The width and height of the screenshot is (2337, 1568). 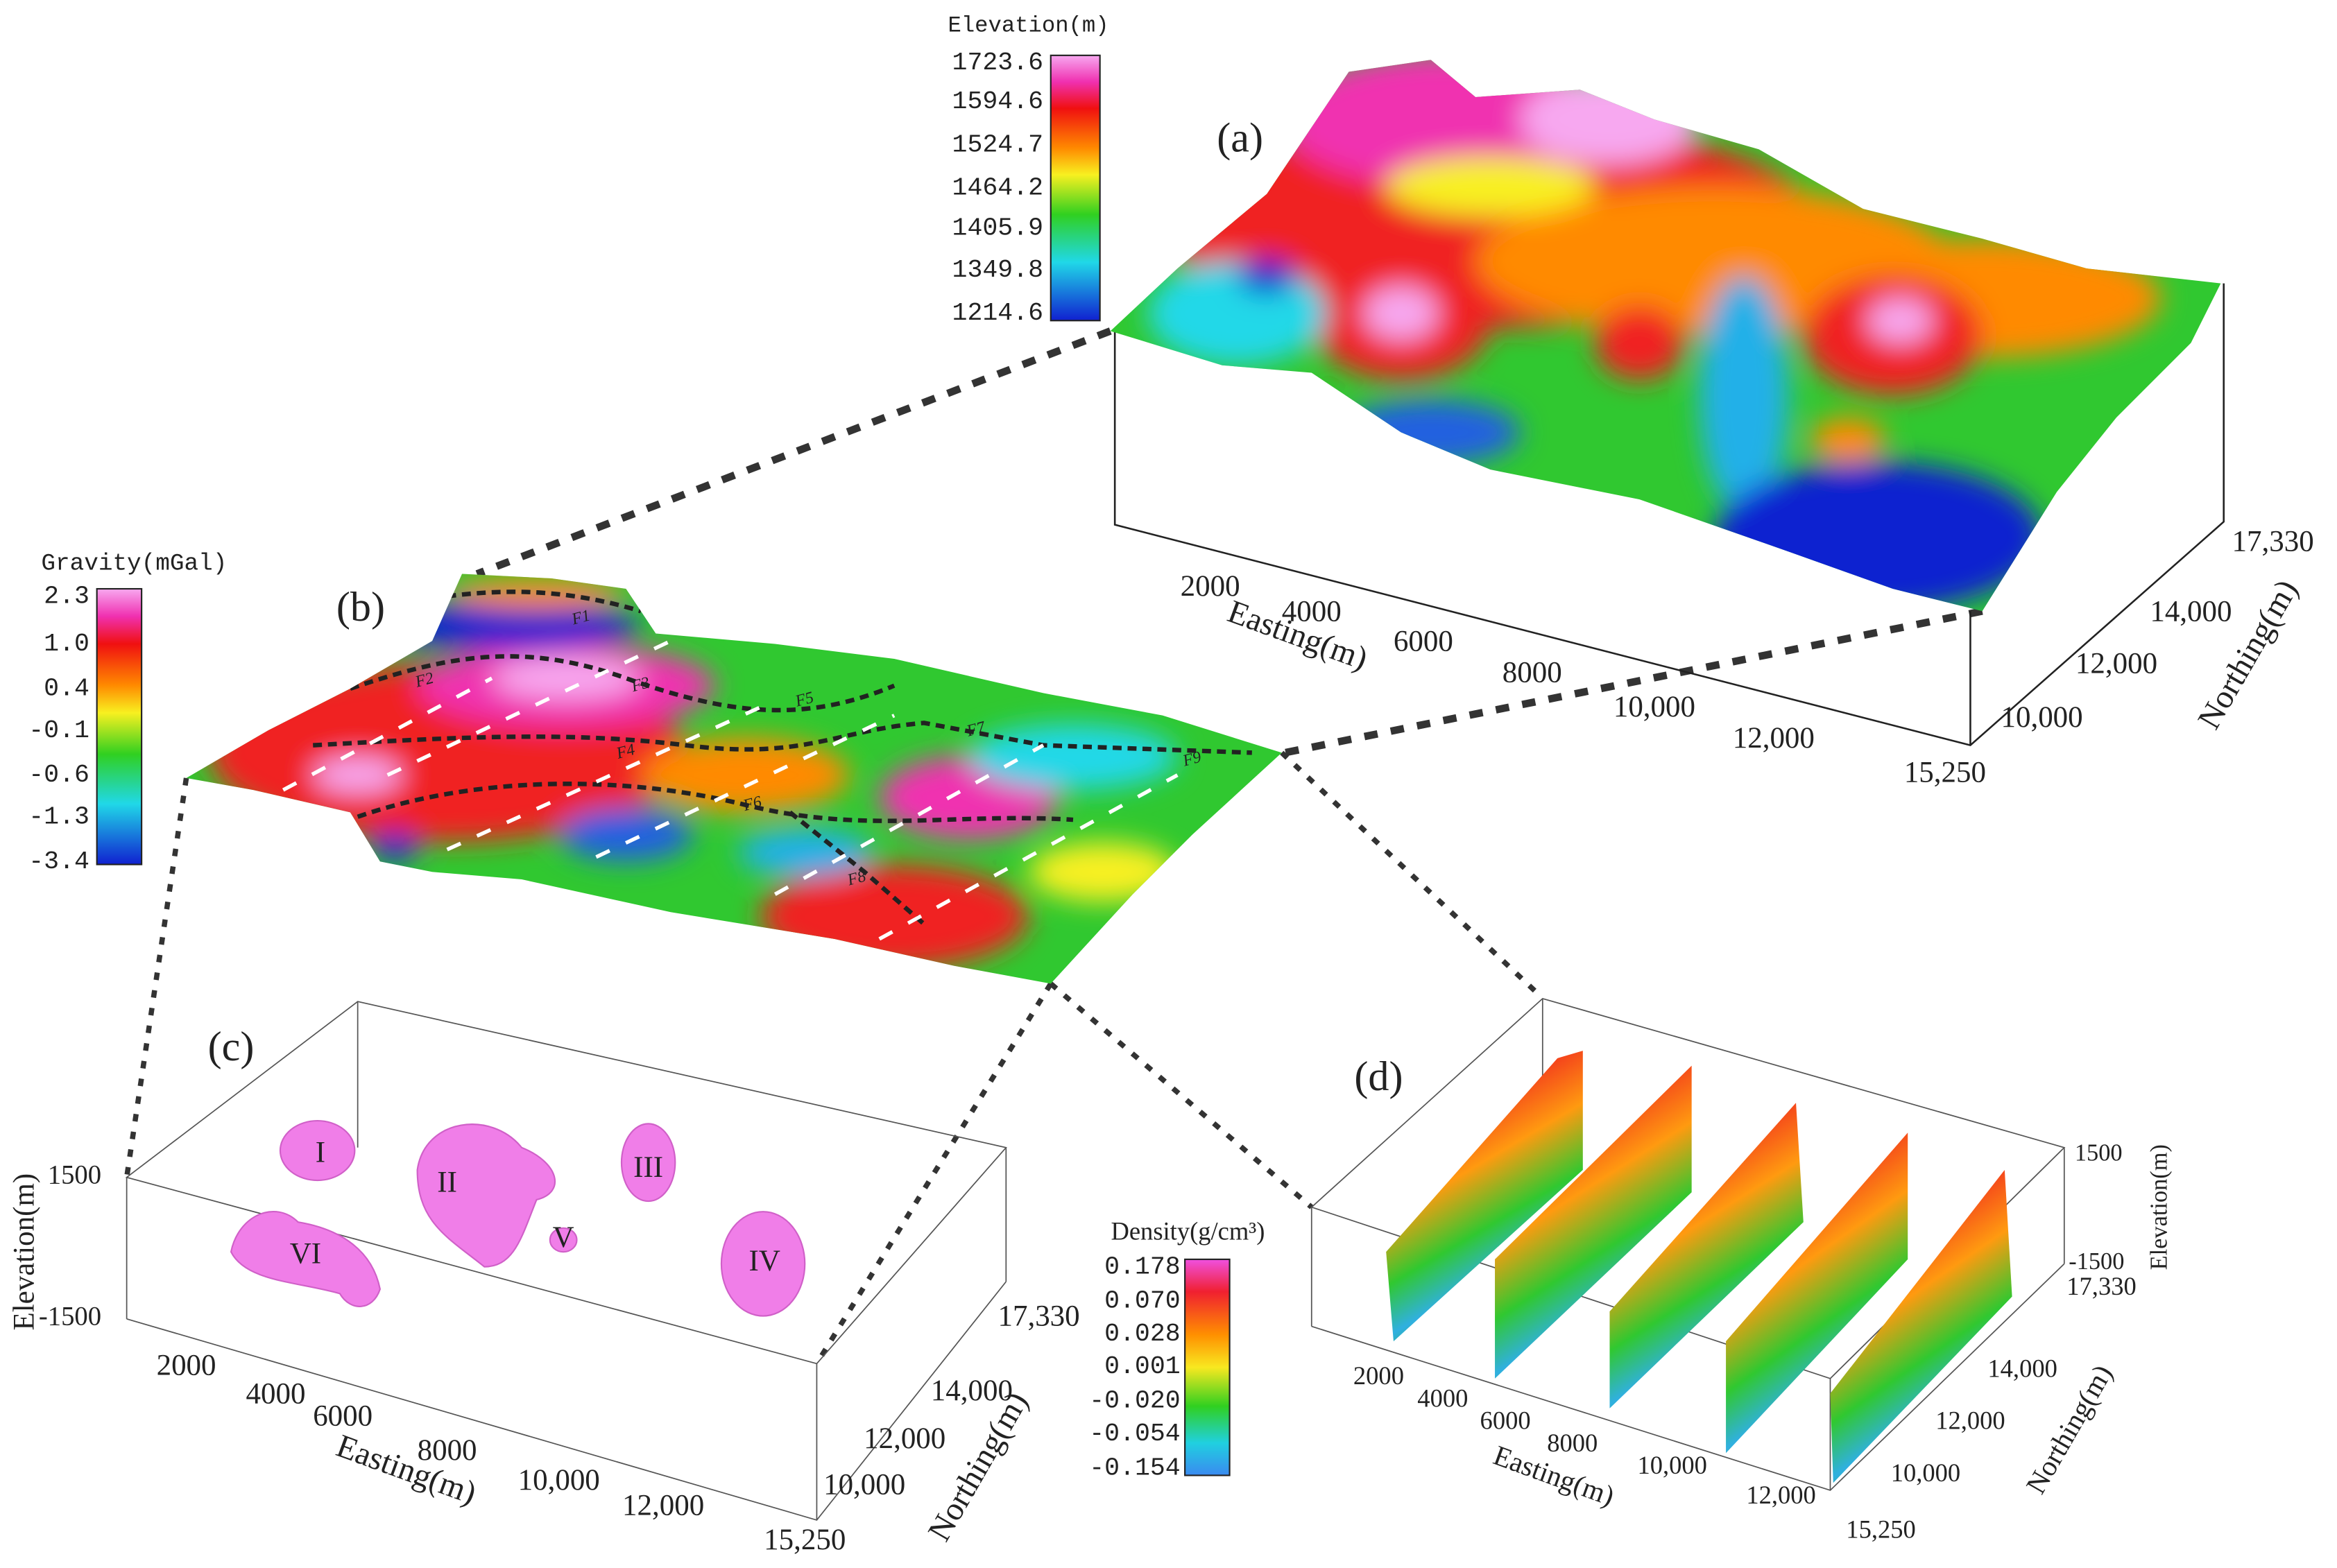 What do you see at coordinates (972, 1391) in the screenshot?
I see `y-tick-label: 14,000` at bounding box center [972, 1391].